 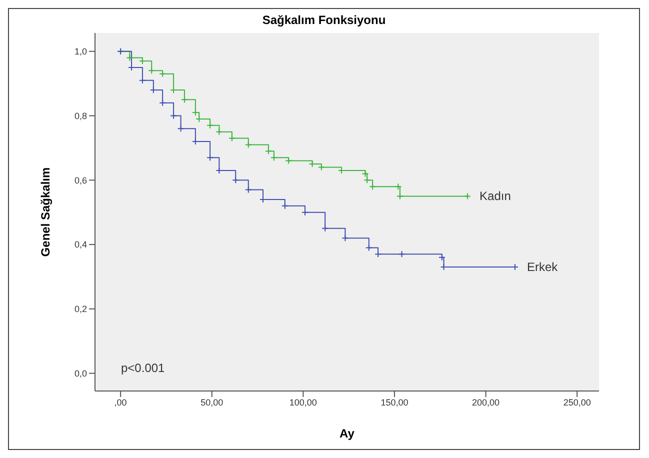 What do you see at coordinates (303, 402) in the screenshot?
I see `x-tick-label: 100,00` at bounding box center [303, 402].